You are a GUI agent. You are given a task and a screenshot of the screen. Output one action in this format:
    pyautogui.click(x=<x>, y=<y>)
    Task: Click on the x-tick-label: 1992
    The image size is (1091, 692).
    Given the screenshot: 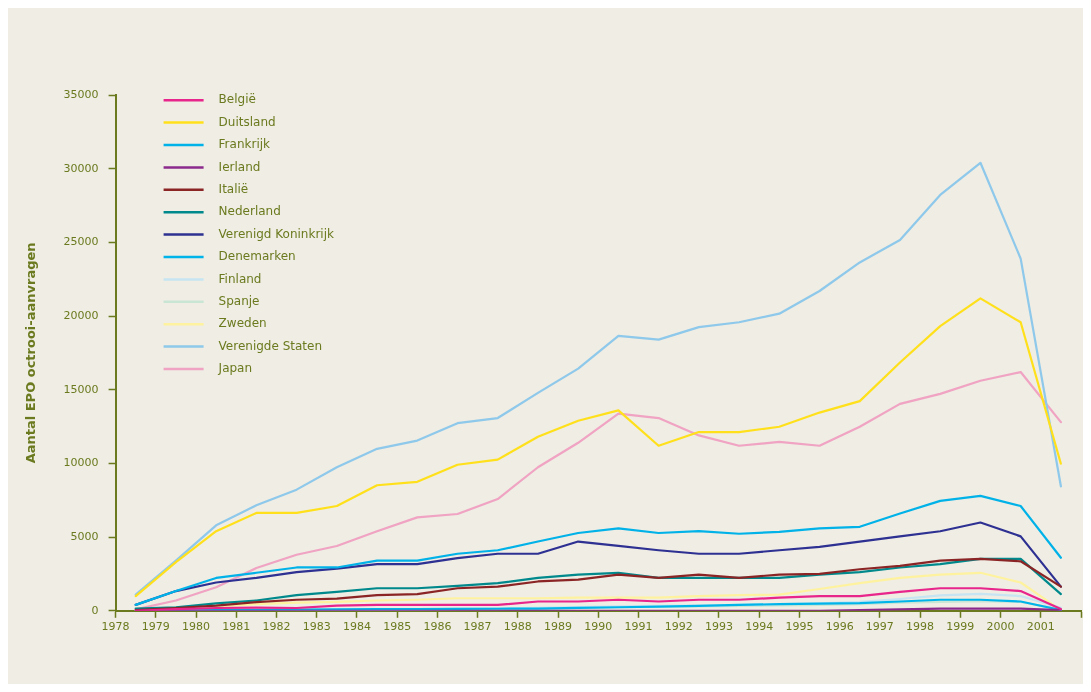 What is the action you would take?
    pyautogui.click(x=678, y=627)
    